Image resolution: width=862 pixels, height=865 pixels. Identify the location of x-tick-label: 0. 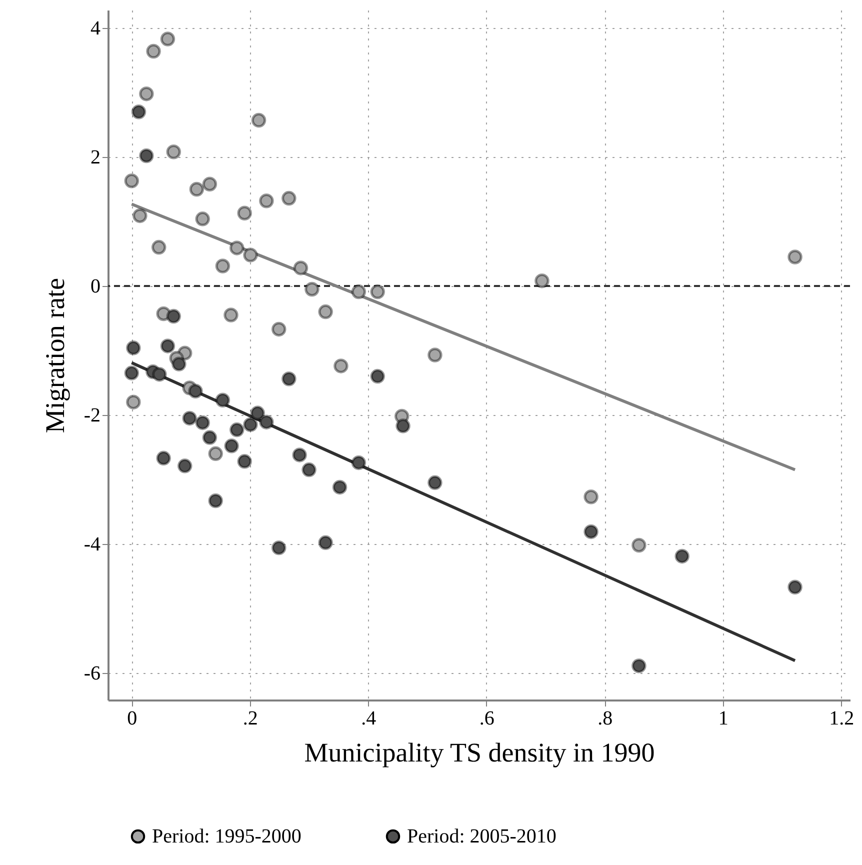
(132, 719).